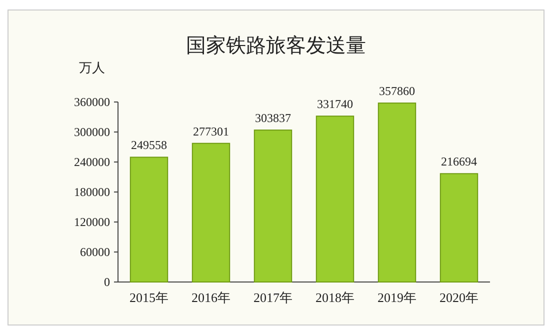  I want to click on y-tick-label: 120000, so click(92, 222).